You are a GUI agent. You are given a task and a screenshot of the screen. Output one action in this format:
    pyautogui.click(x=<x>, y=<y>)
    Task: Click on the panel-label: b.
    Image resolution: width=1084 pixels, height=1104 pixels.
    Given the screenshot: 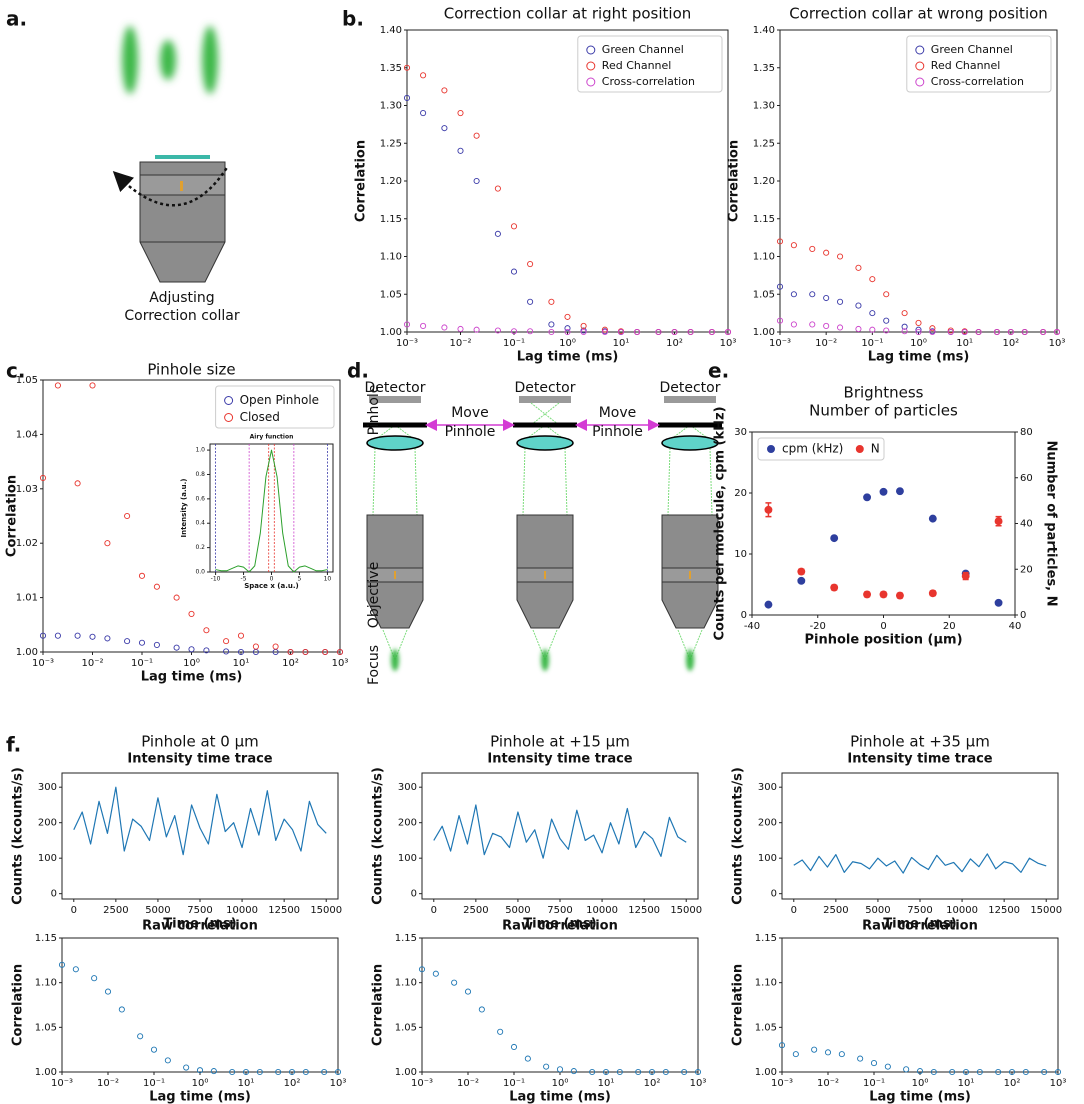 What is the action you would take?
    pyautogui.click(x=353, y=19)
    